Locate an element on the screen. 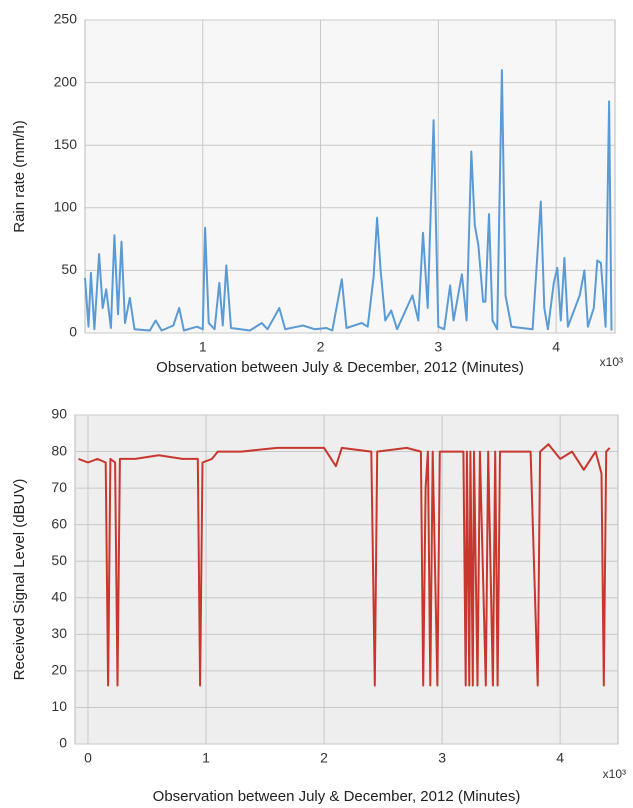  y-tick-label: 10 is located at coordinates (59, 706).